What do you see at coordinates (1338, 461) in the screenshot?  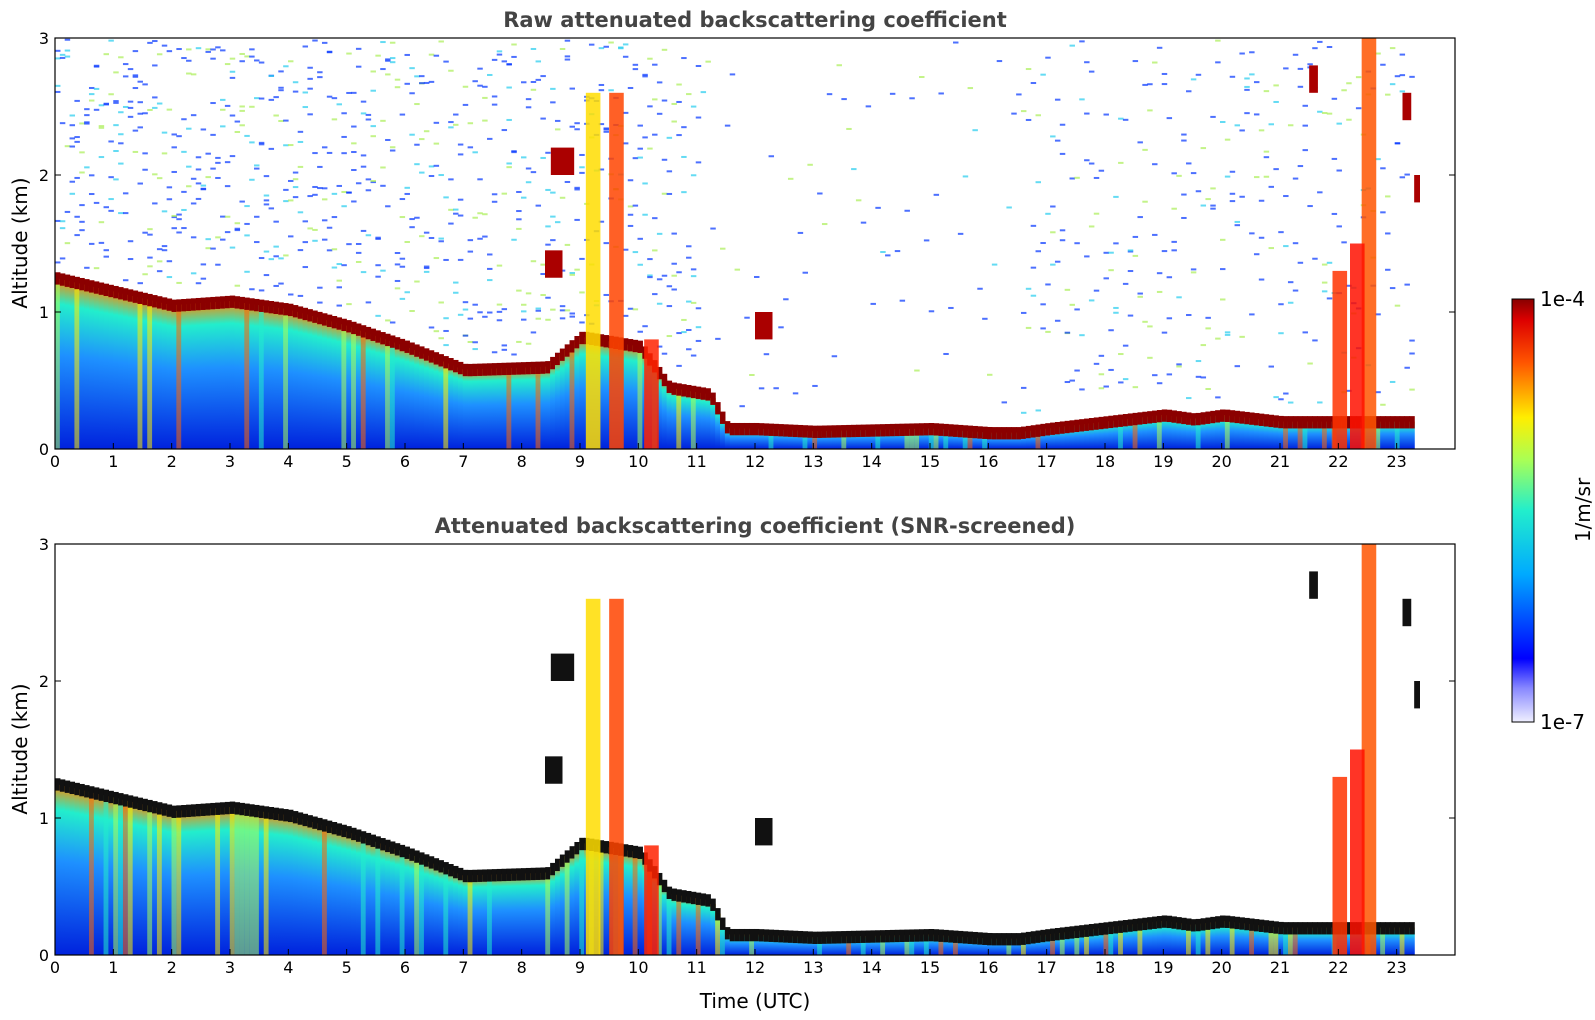 I see `x-tick-label: 22` at bounding box center [1338, 461].